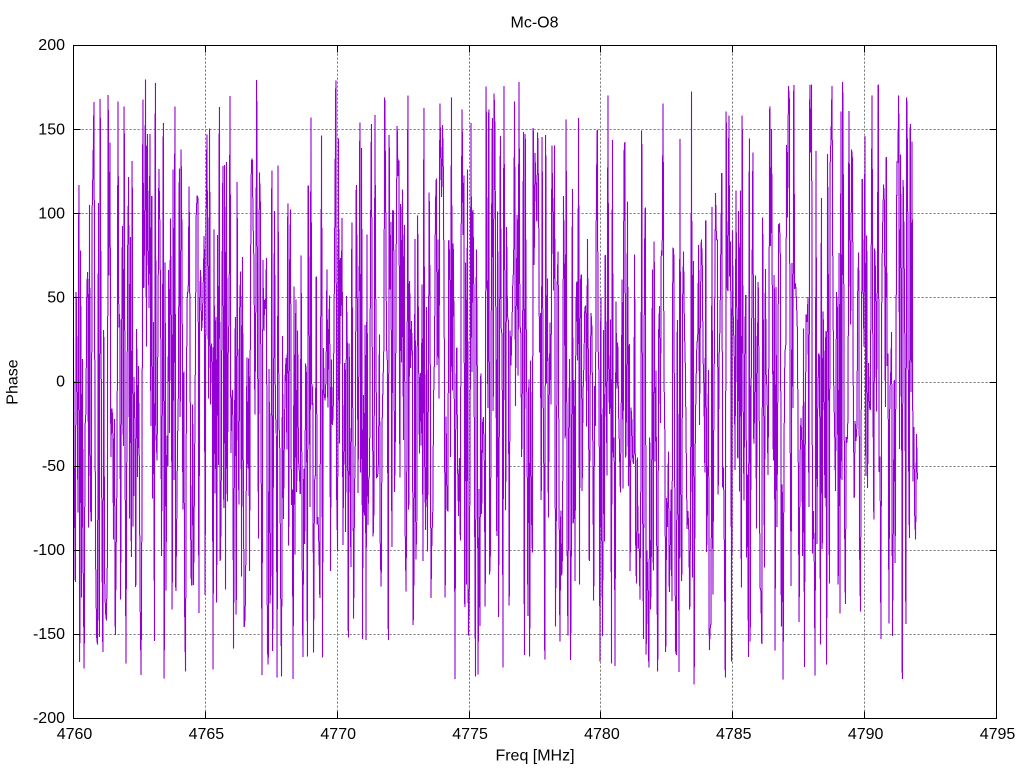  Describe the element at coordinates (51, 213) in the screenshot. I see `svg-text: 100` at that location.